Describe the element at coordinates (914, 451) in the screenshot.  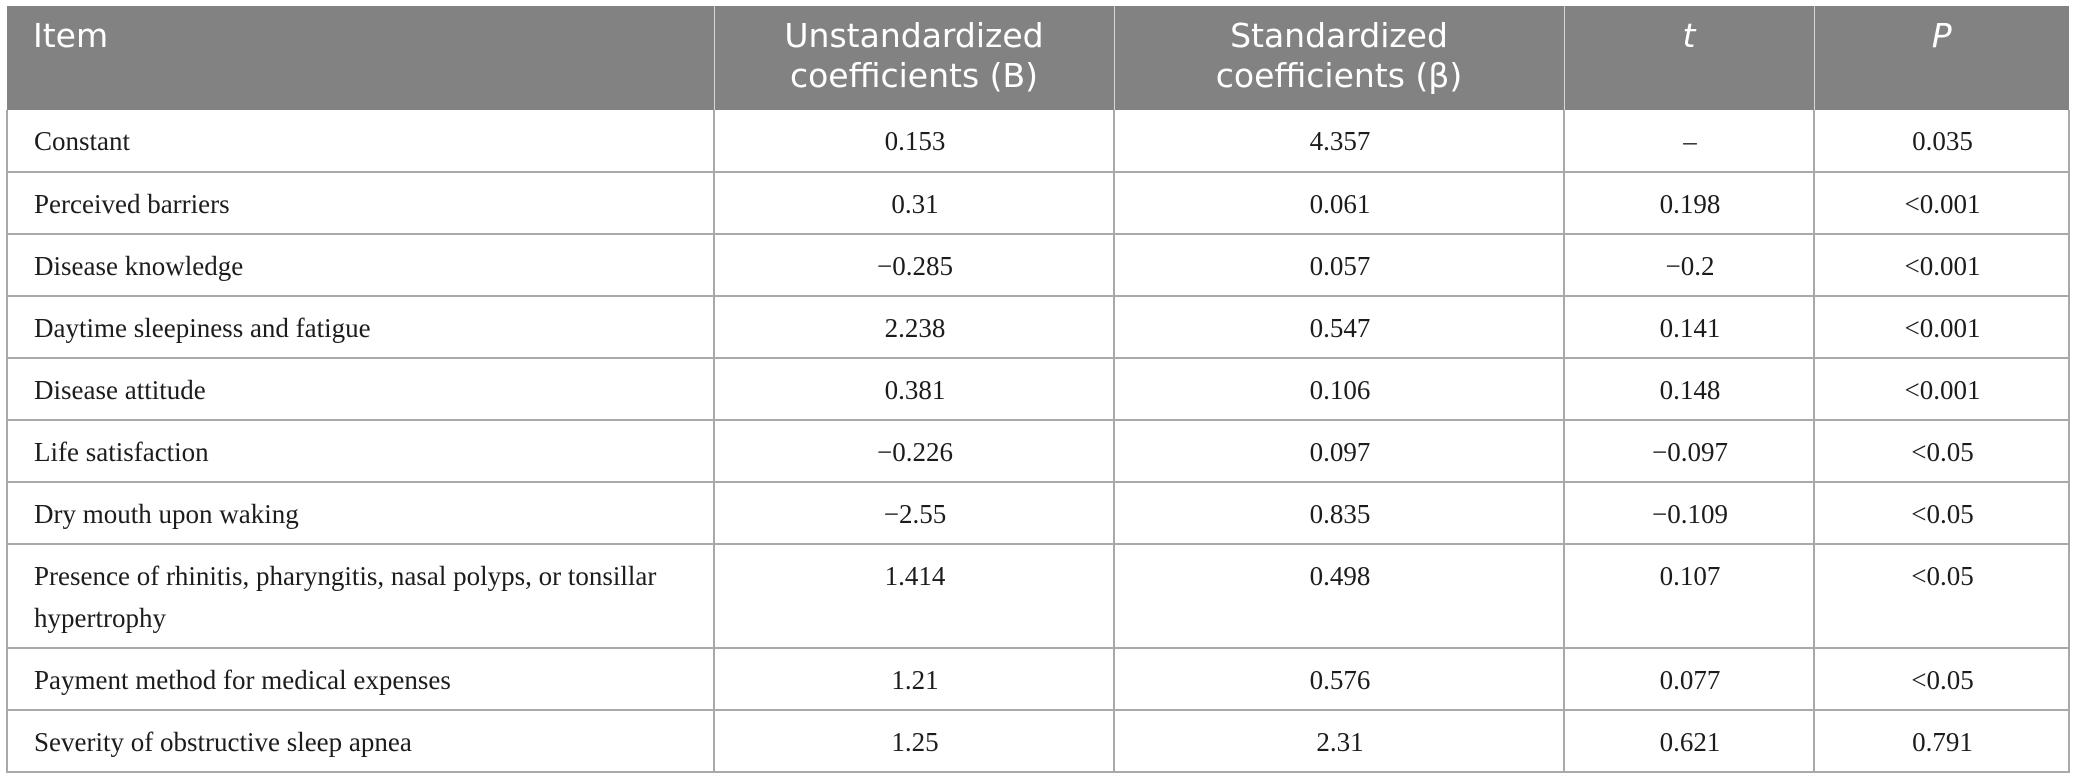
I see `cell-b: −0.226` at that location.